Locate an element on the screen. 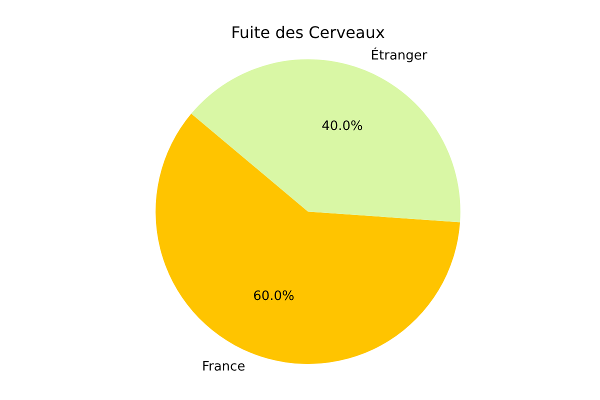  data-label: 60.0% is located at coordinates (273, 296).